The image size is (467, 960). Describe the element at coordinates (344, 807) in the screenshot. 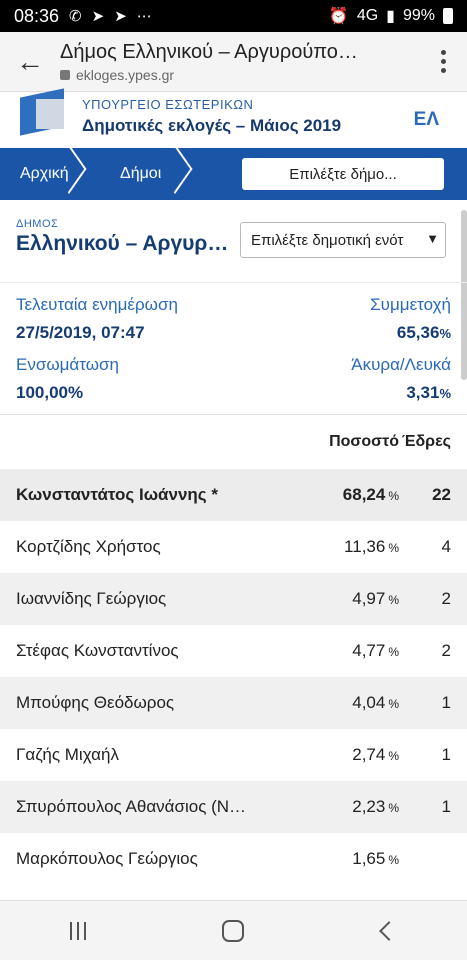

I see `candidate-percent: 2,23%` at that location.